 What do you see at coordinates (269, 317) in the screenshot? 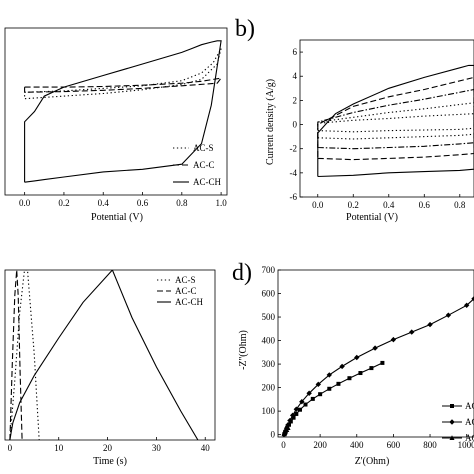
I see `y-tick-label: 500` at bounding box center [269, 317].